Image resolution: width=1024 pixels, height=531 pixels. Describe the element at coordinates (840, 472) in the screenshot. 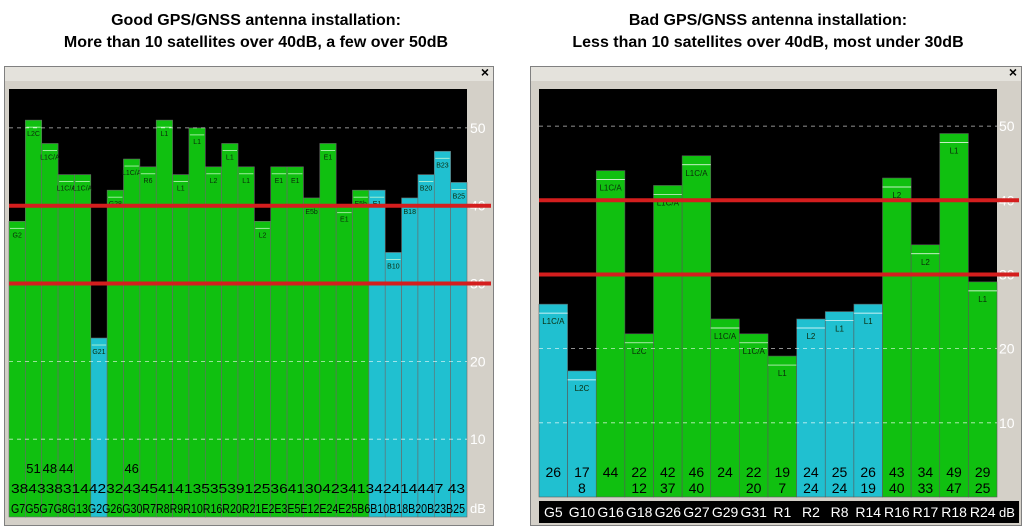

I see `bar-value-1: 25` at that location.